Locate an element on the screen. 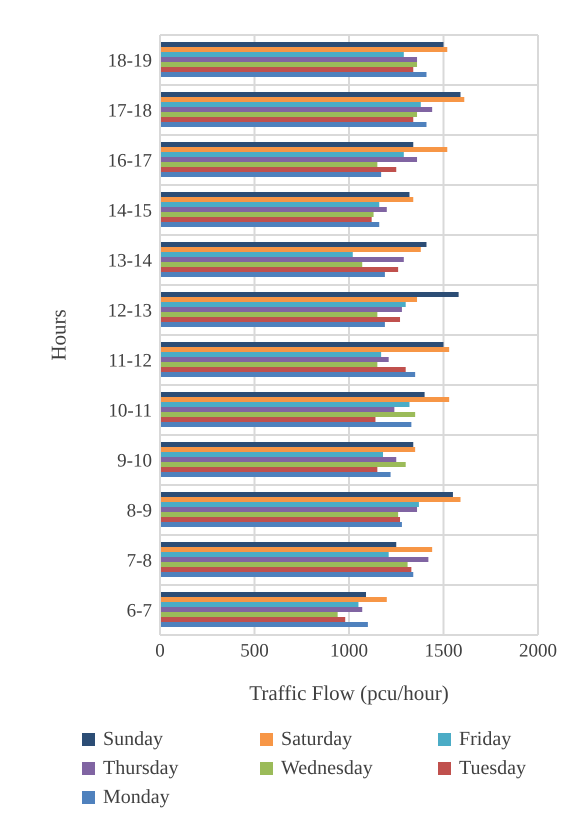  x-tick-label: 0 is located at coordinates (160, 651).